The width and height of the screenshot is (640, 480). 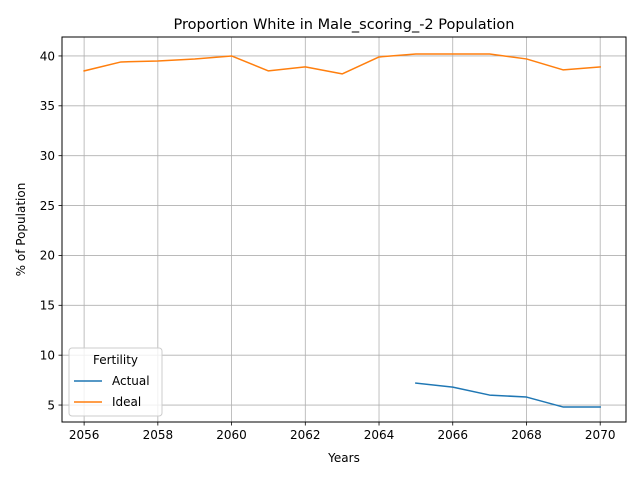 I want to click on y-tick-label: 25, so click(x=47, y=206).